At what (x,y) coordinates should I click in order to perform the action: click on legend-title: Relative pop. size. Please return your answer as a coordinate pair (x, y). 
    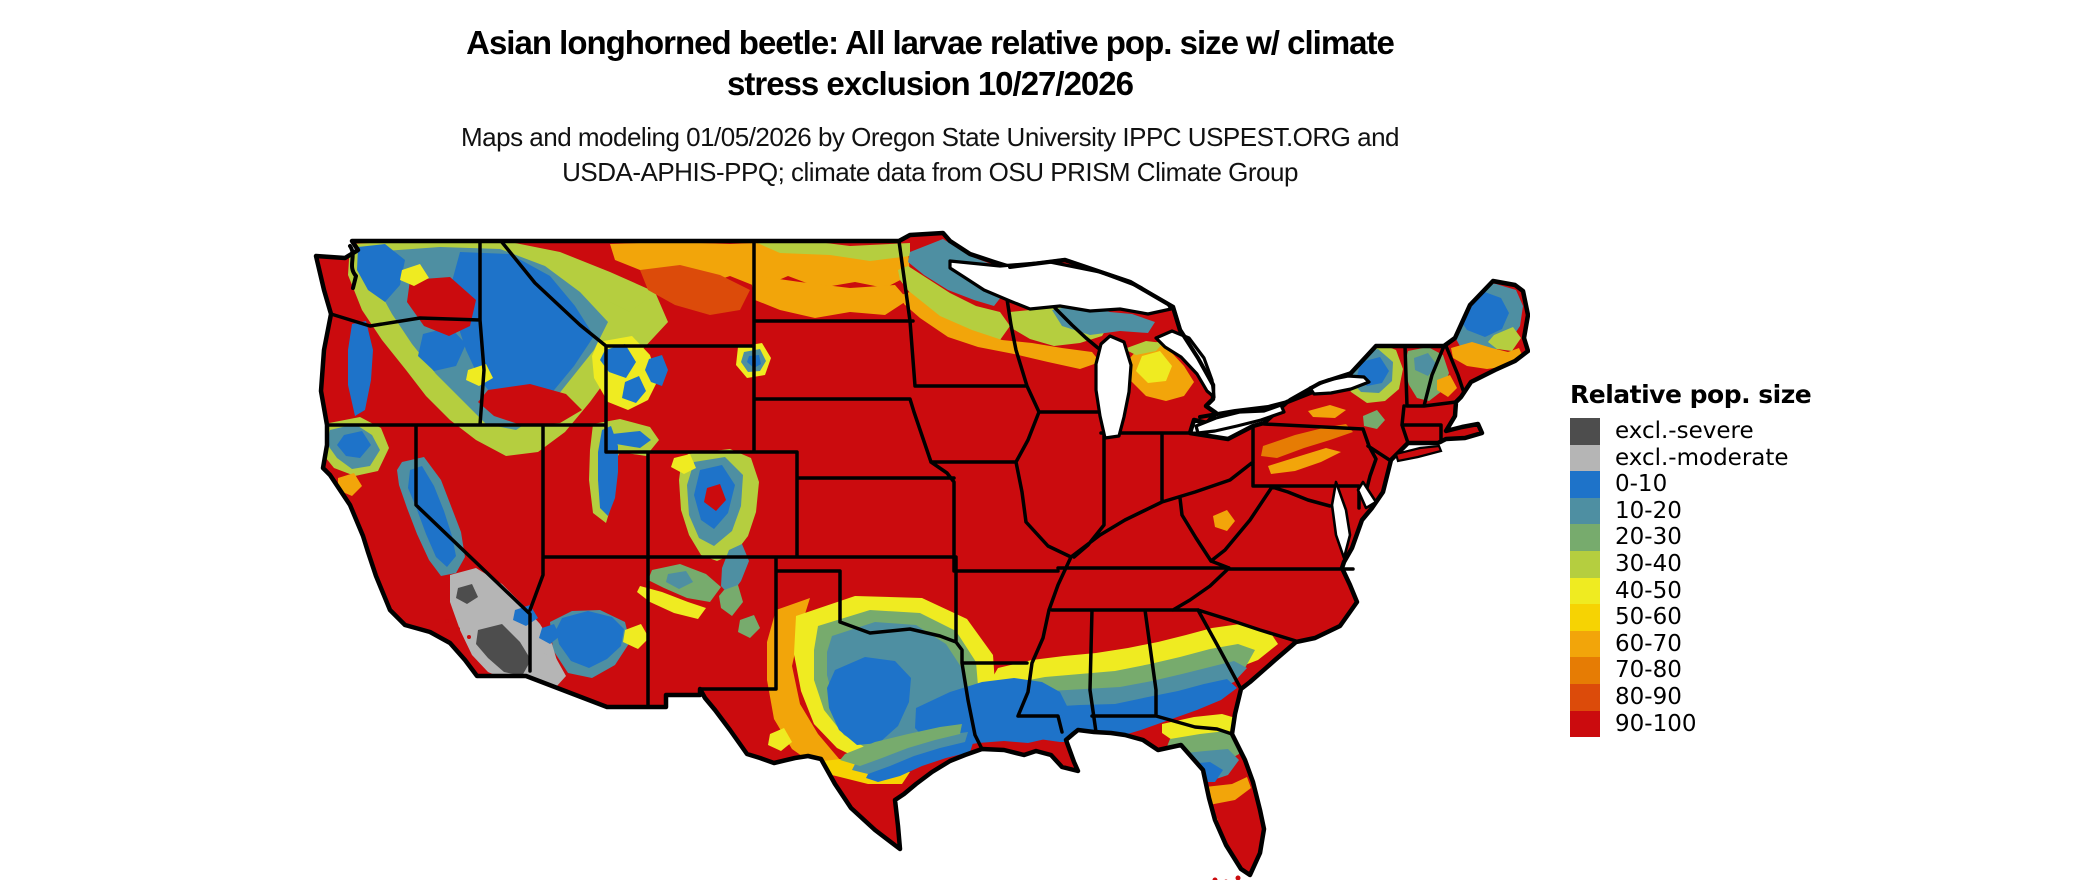
    Looking at the image, I should click on (1691, 394).